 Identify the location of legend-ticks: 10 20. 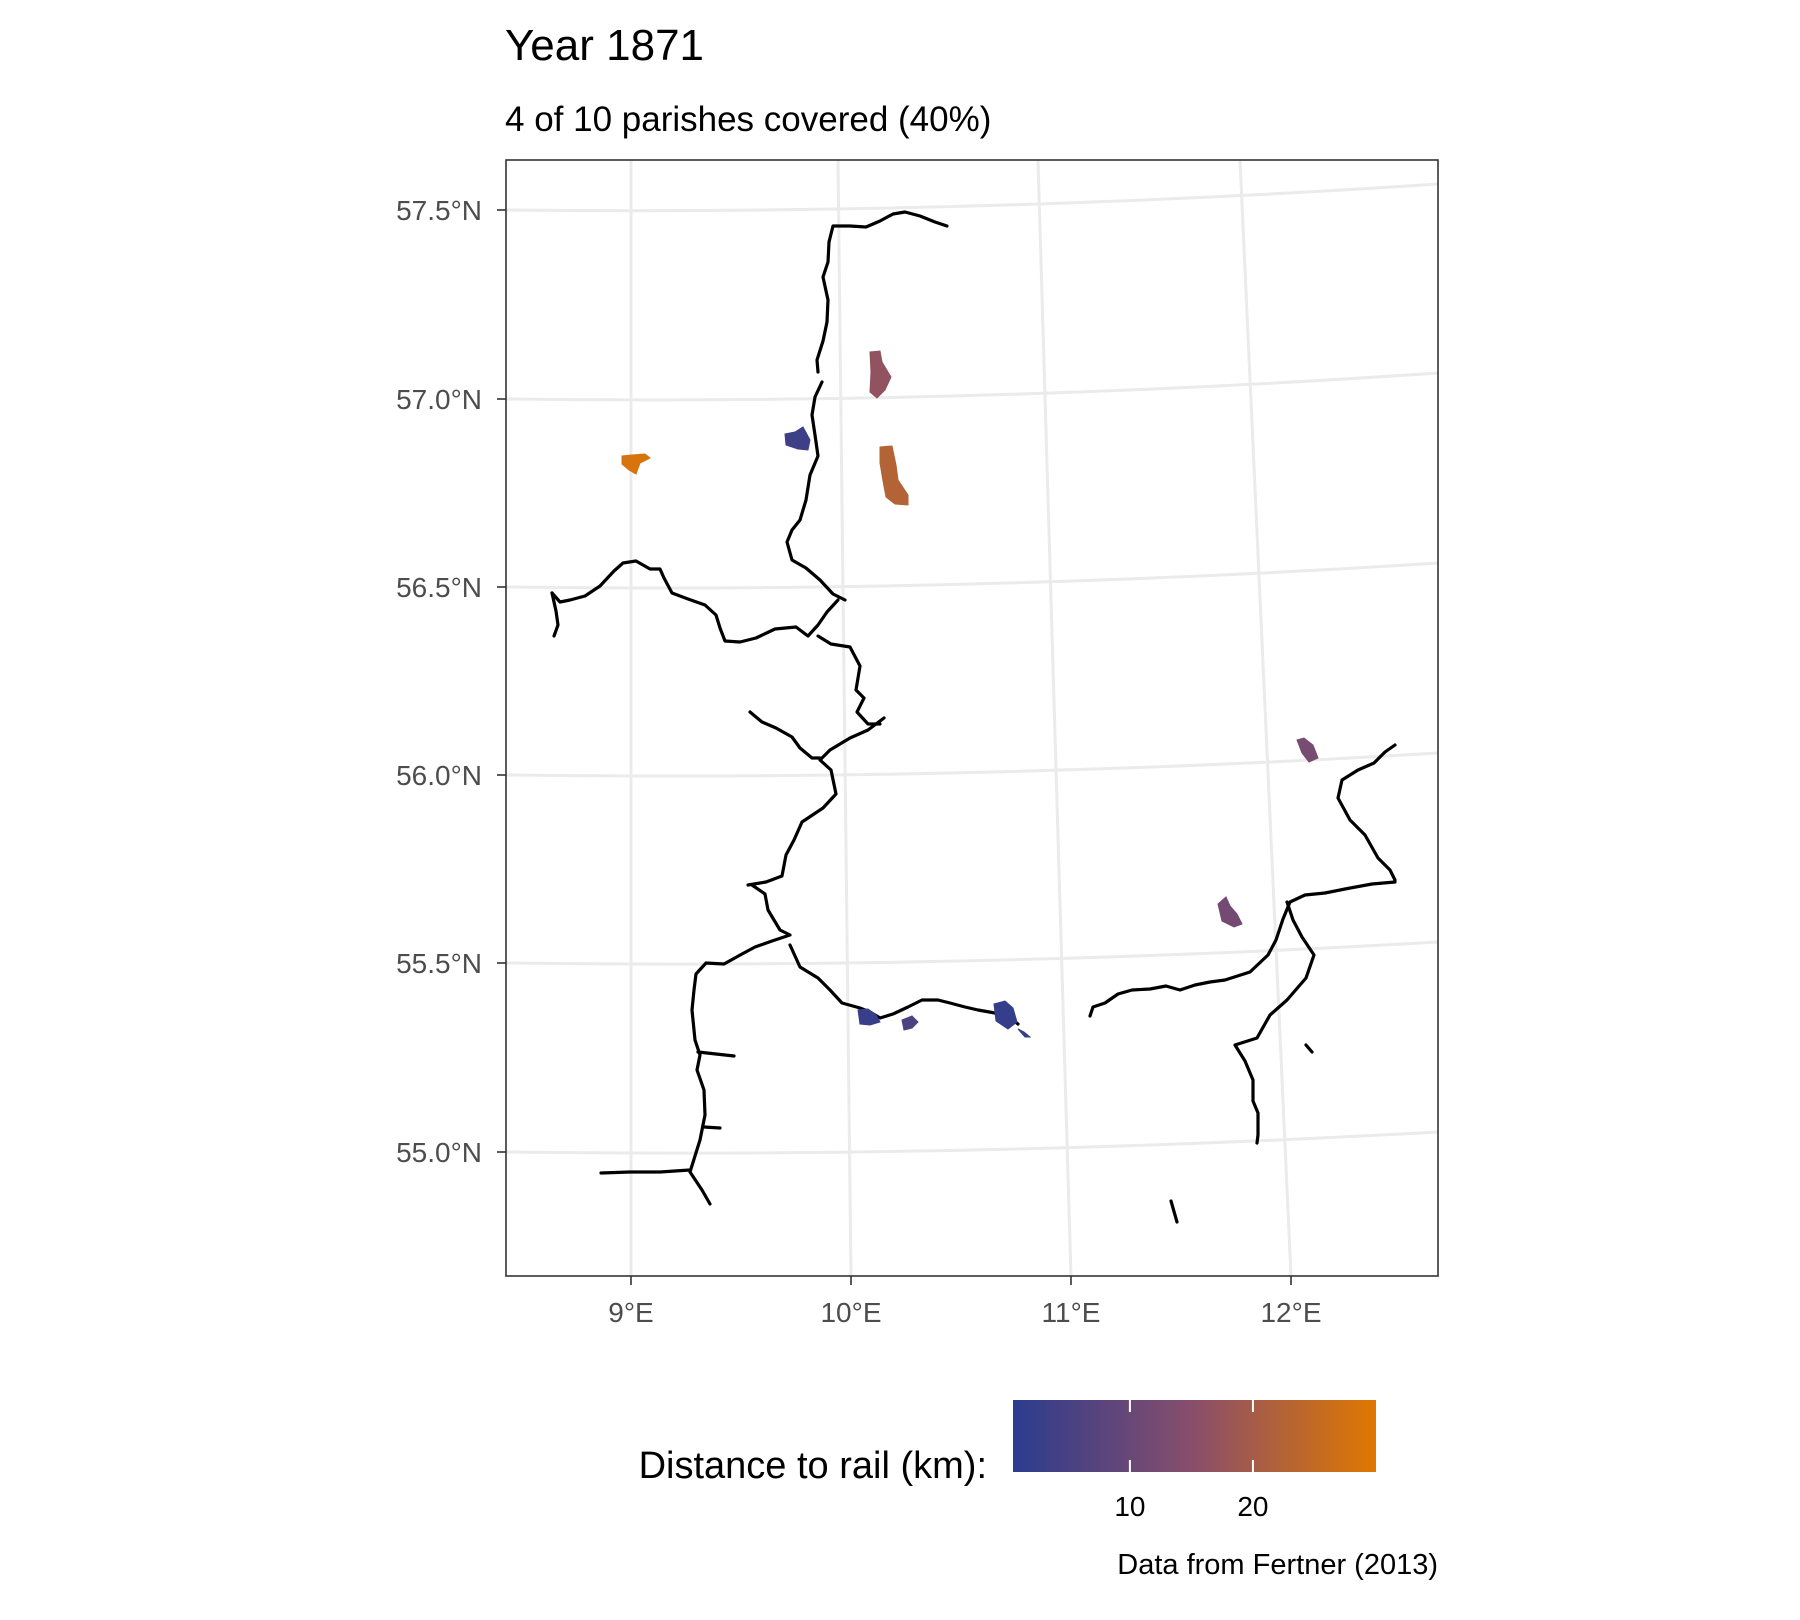
(1191, 1461).